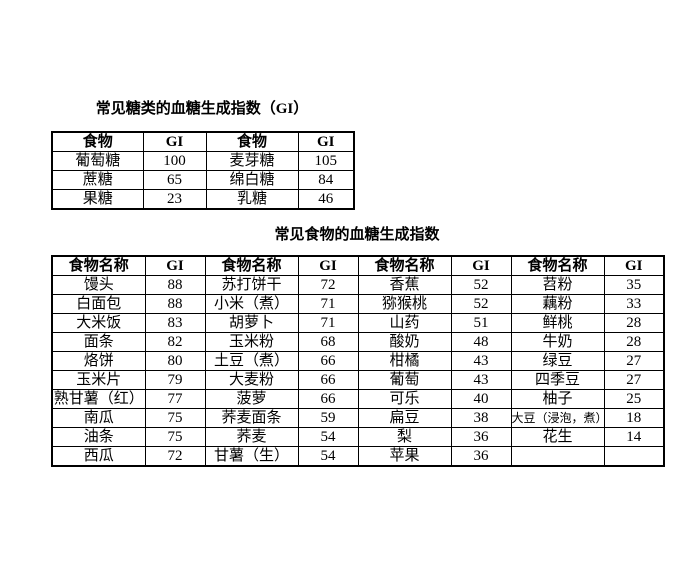  Describe the element at coordinates (634, 304) in the screenshot. I see `gi-value-cell: 33` at that location.